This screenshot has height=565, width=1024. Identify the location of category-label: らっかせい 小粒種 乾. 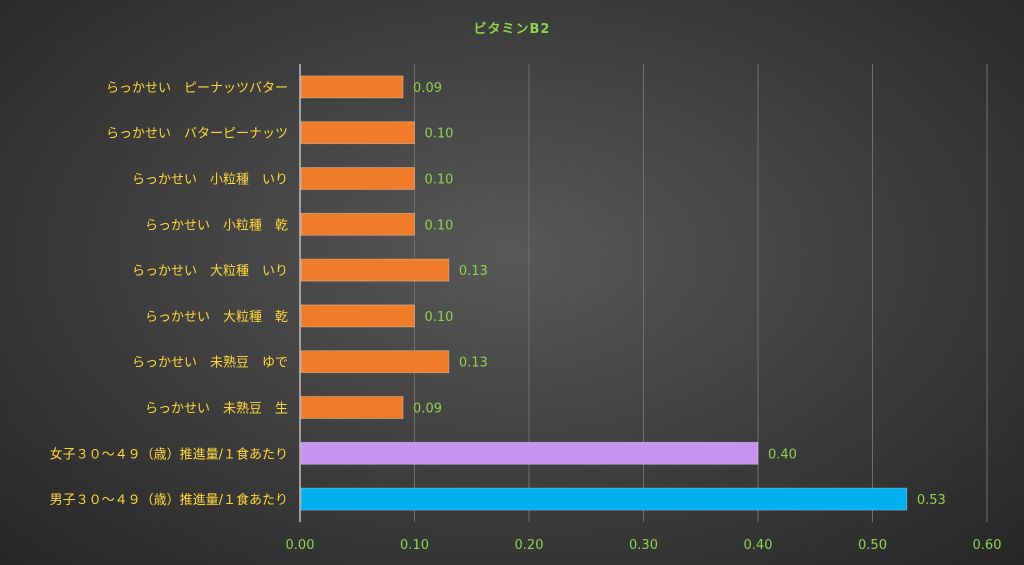
(216, 225).